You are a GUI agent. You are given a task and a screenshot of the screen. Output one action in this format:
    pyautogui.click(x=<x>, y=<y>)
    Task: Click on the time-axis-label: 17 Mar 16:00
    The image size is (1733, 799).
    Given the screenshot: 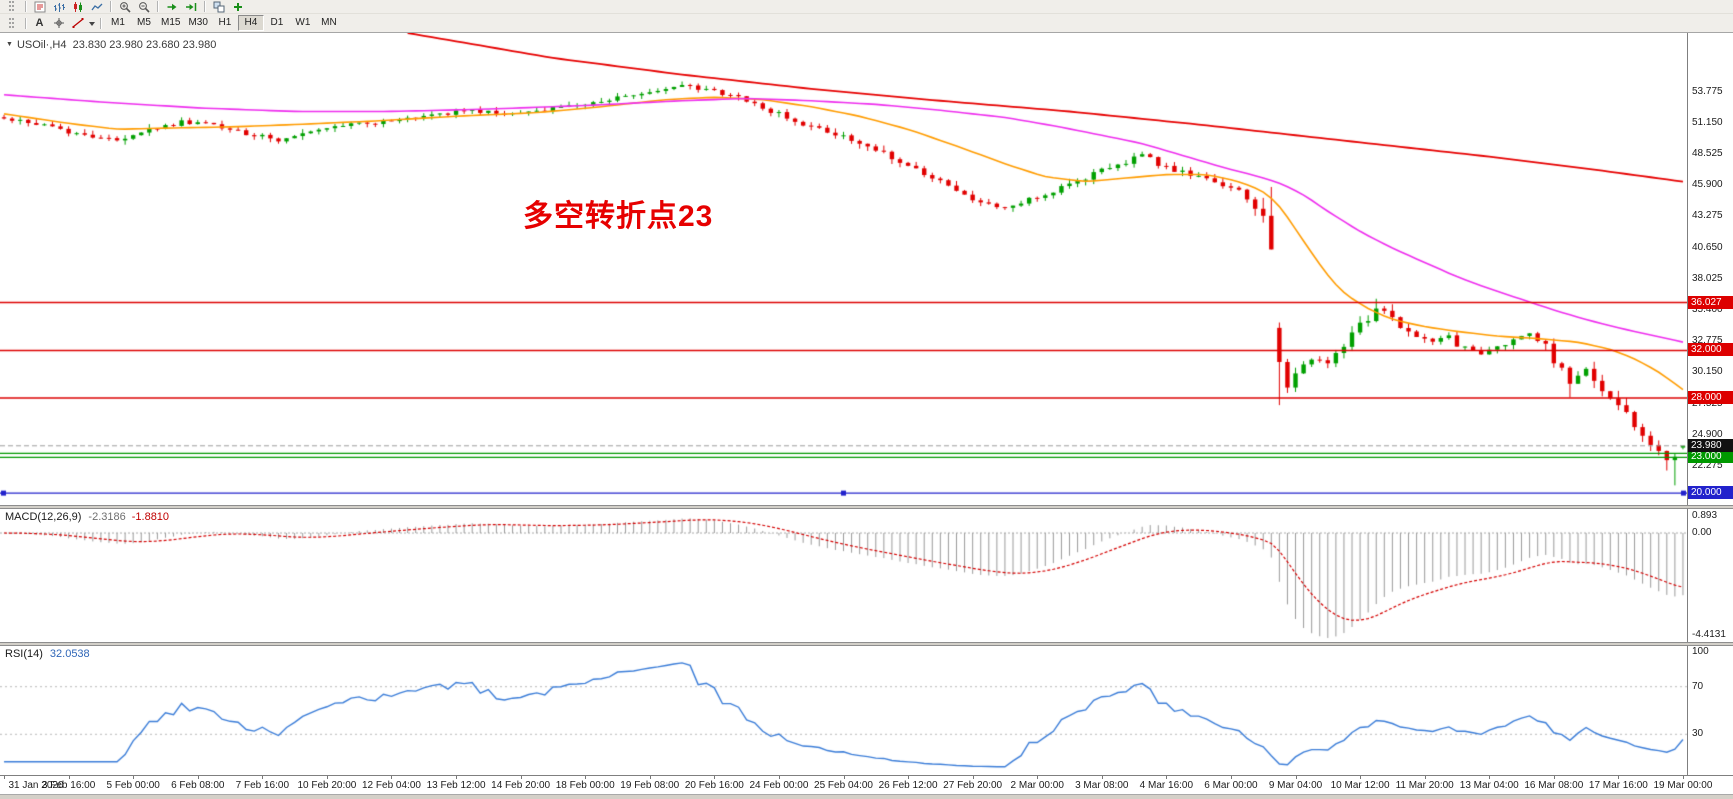 What is the action you would take?
    pyautogui.click(x=1618, y=785)
    